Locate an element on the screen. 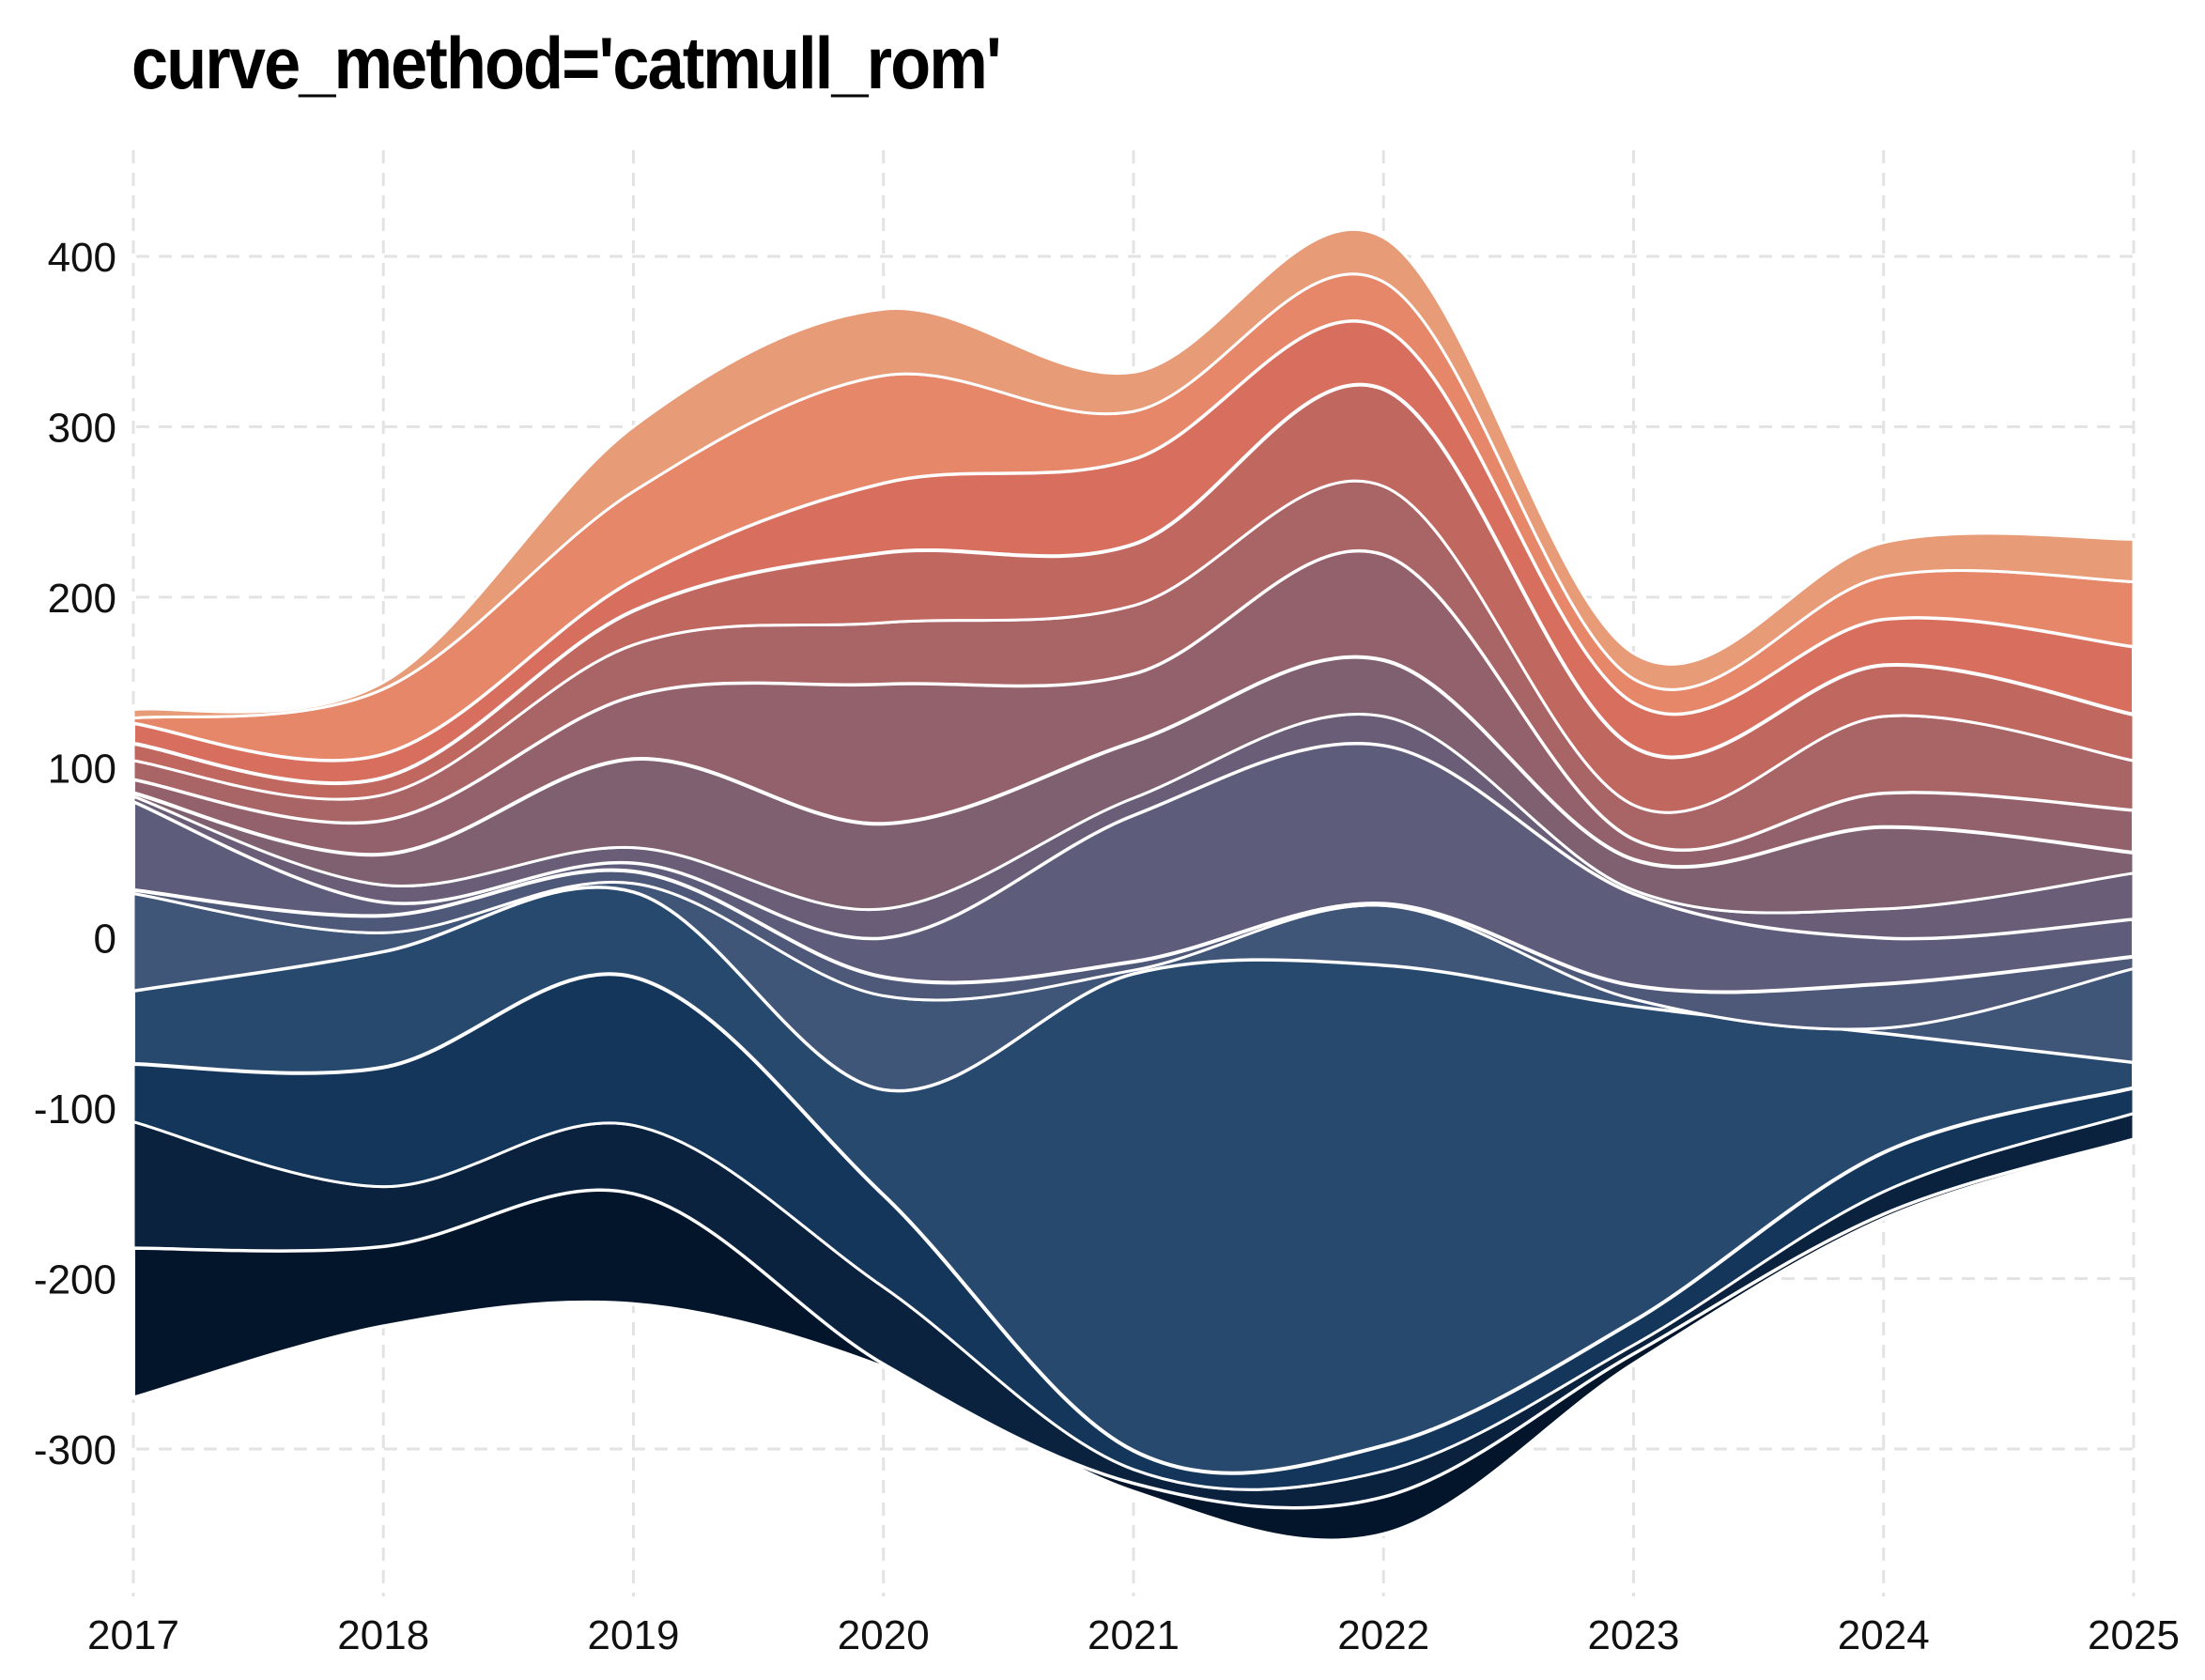 The width and height of the screenshot is (2205, 1680). y-tick-label: -100 is located at coordinates (75, 1110).